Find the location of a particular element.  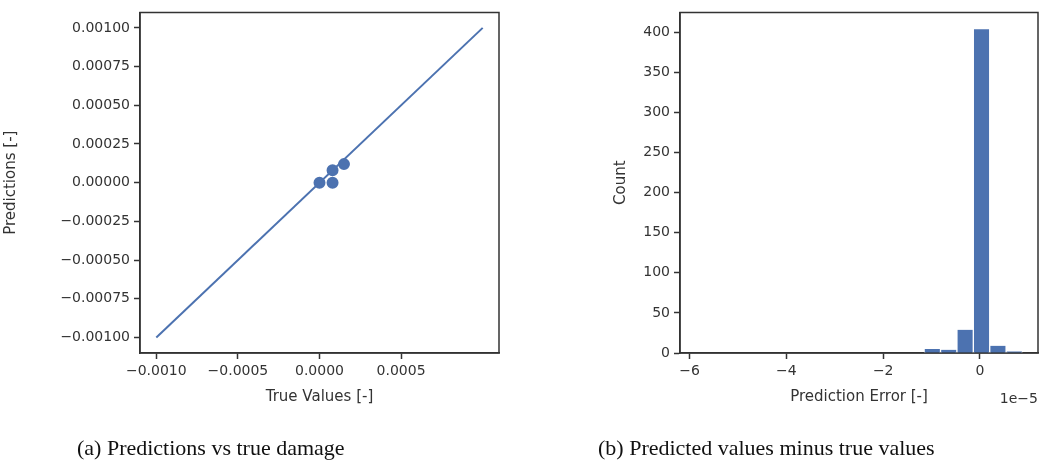

x-tick-label: −0.0010 is located at coordinates (156, 370).